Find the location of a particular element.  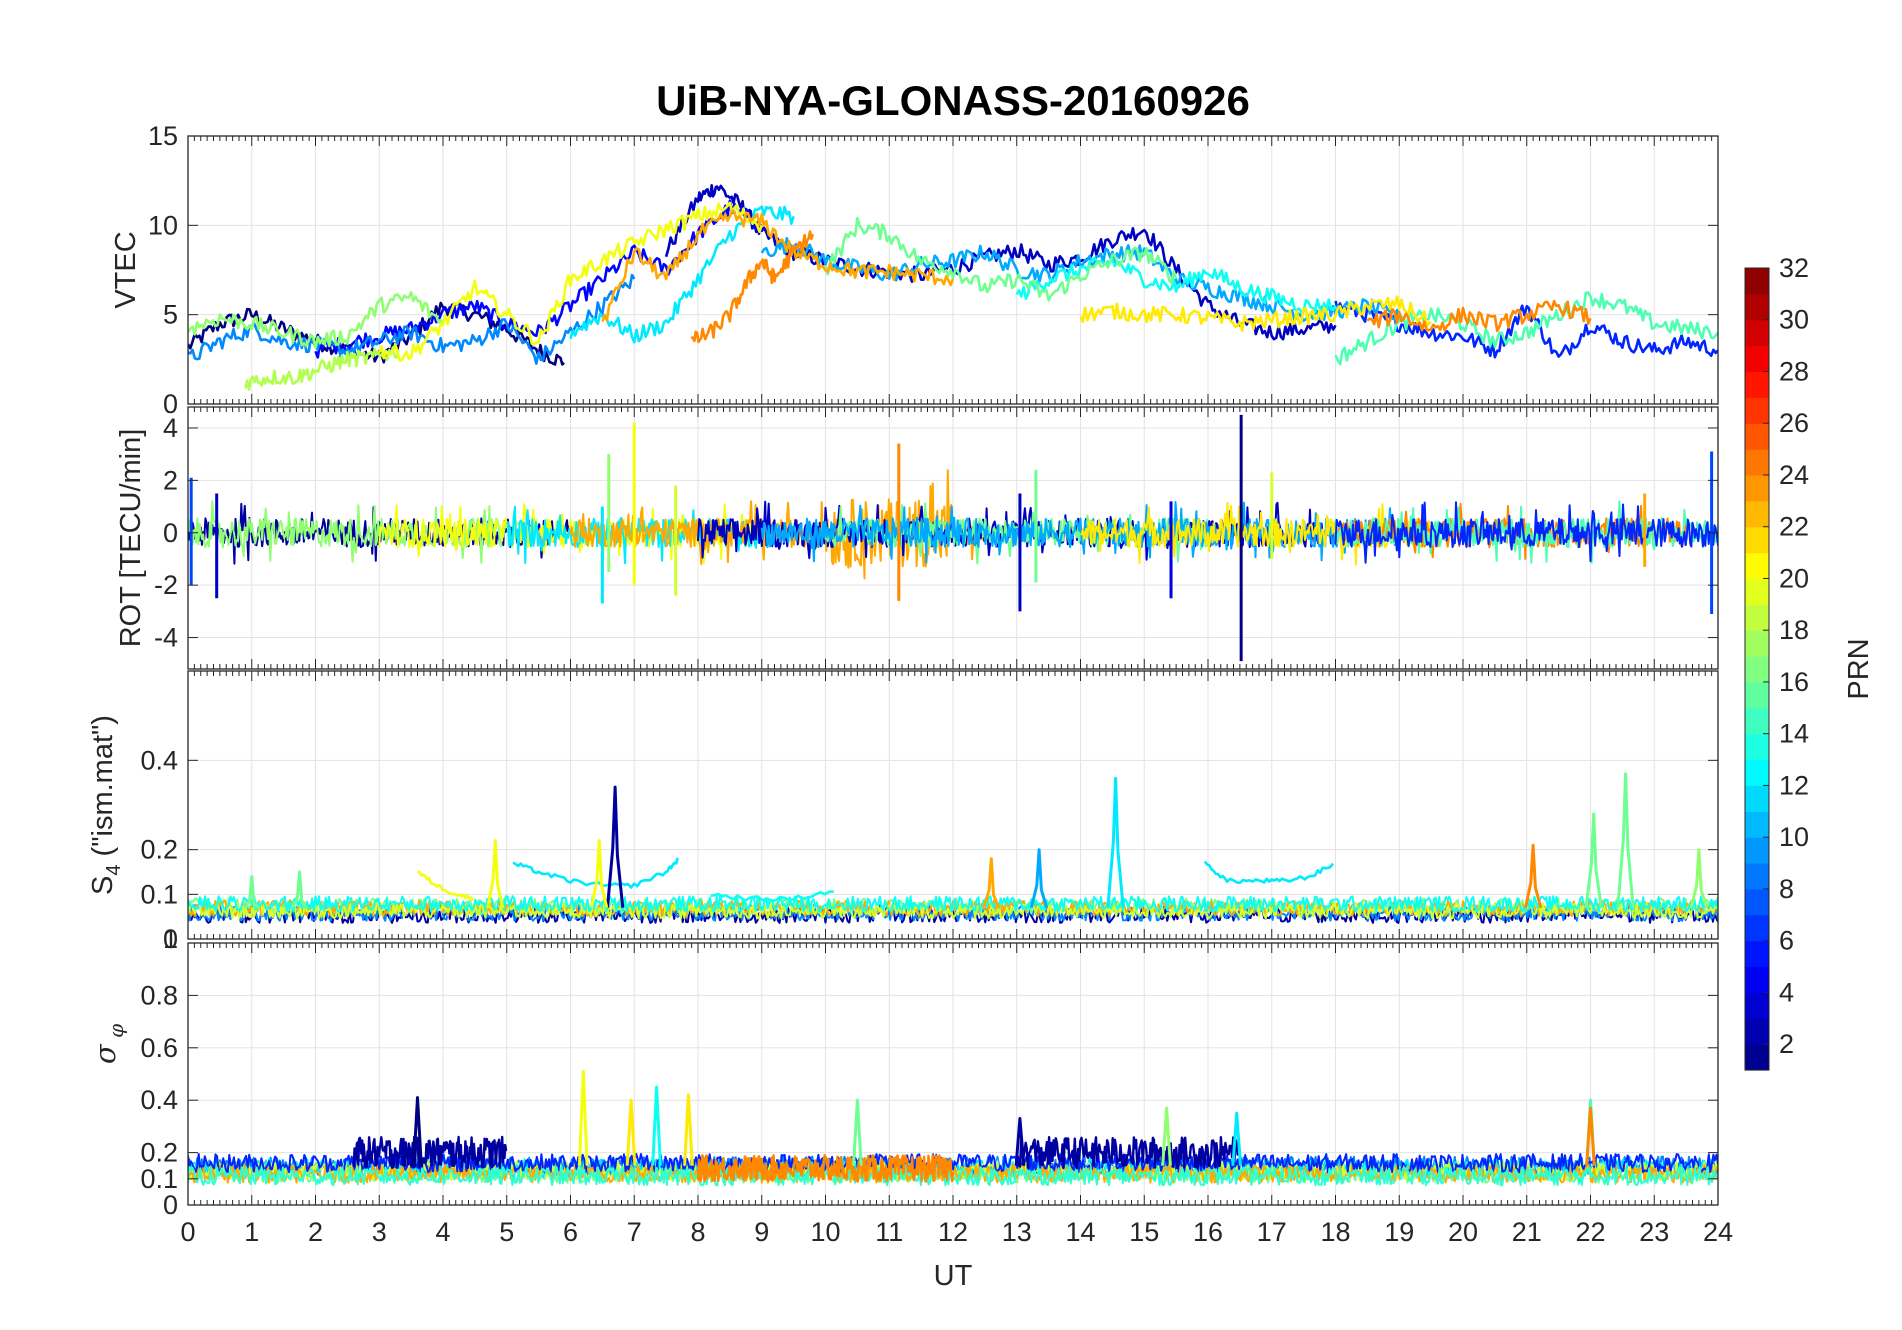

colorbar-tick-label: 18 is located at coordinates (1794, 630).